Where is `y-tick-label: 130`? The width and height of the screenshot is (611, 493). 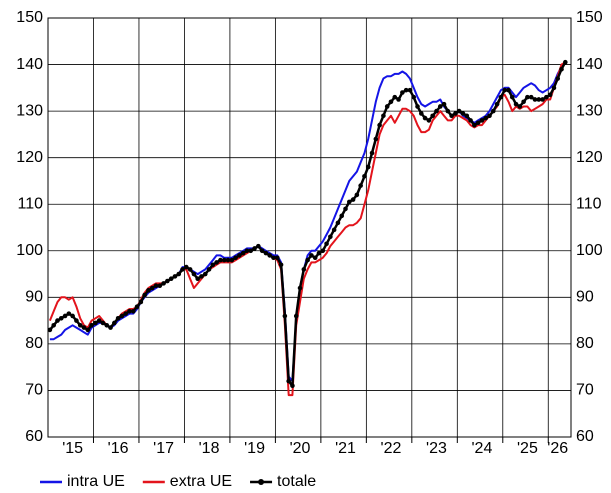
y-tick-label: 130 is located at coordinates (29, 110).